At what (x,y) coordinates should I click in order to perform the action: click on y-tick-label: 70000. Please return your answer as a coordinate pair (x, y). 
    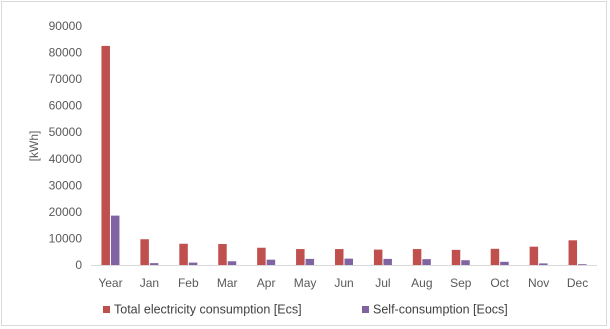
    Looking at the image, I should click on (66, 79).